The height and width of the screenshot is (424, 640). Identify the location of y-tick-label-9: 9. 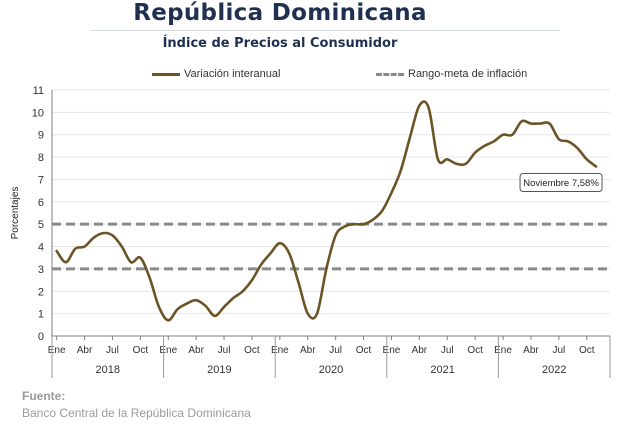
(41, 136).